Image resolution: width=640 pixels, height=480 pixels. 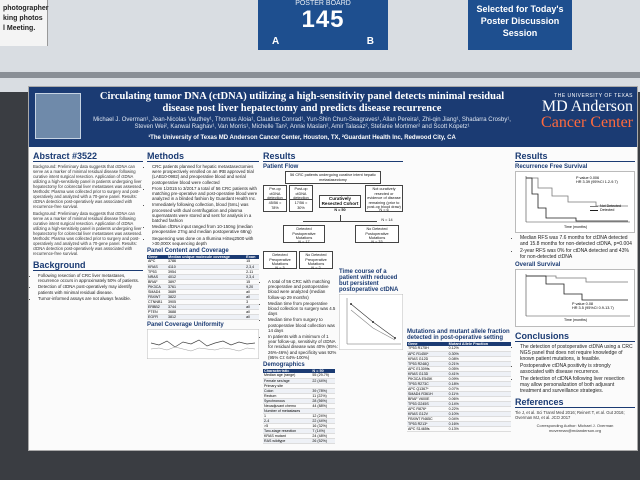 What do you see at coordinates (252, 262) in the screenshot?
I see `table-cell: 15` at bounding box center [252, 262].